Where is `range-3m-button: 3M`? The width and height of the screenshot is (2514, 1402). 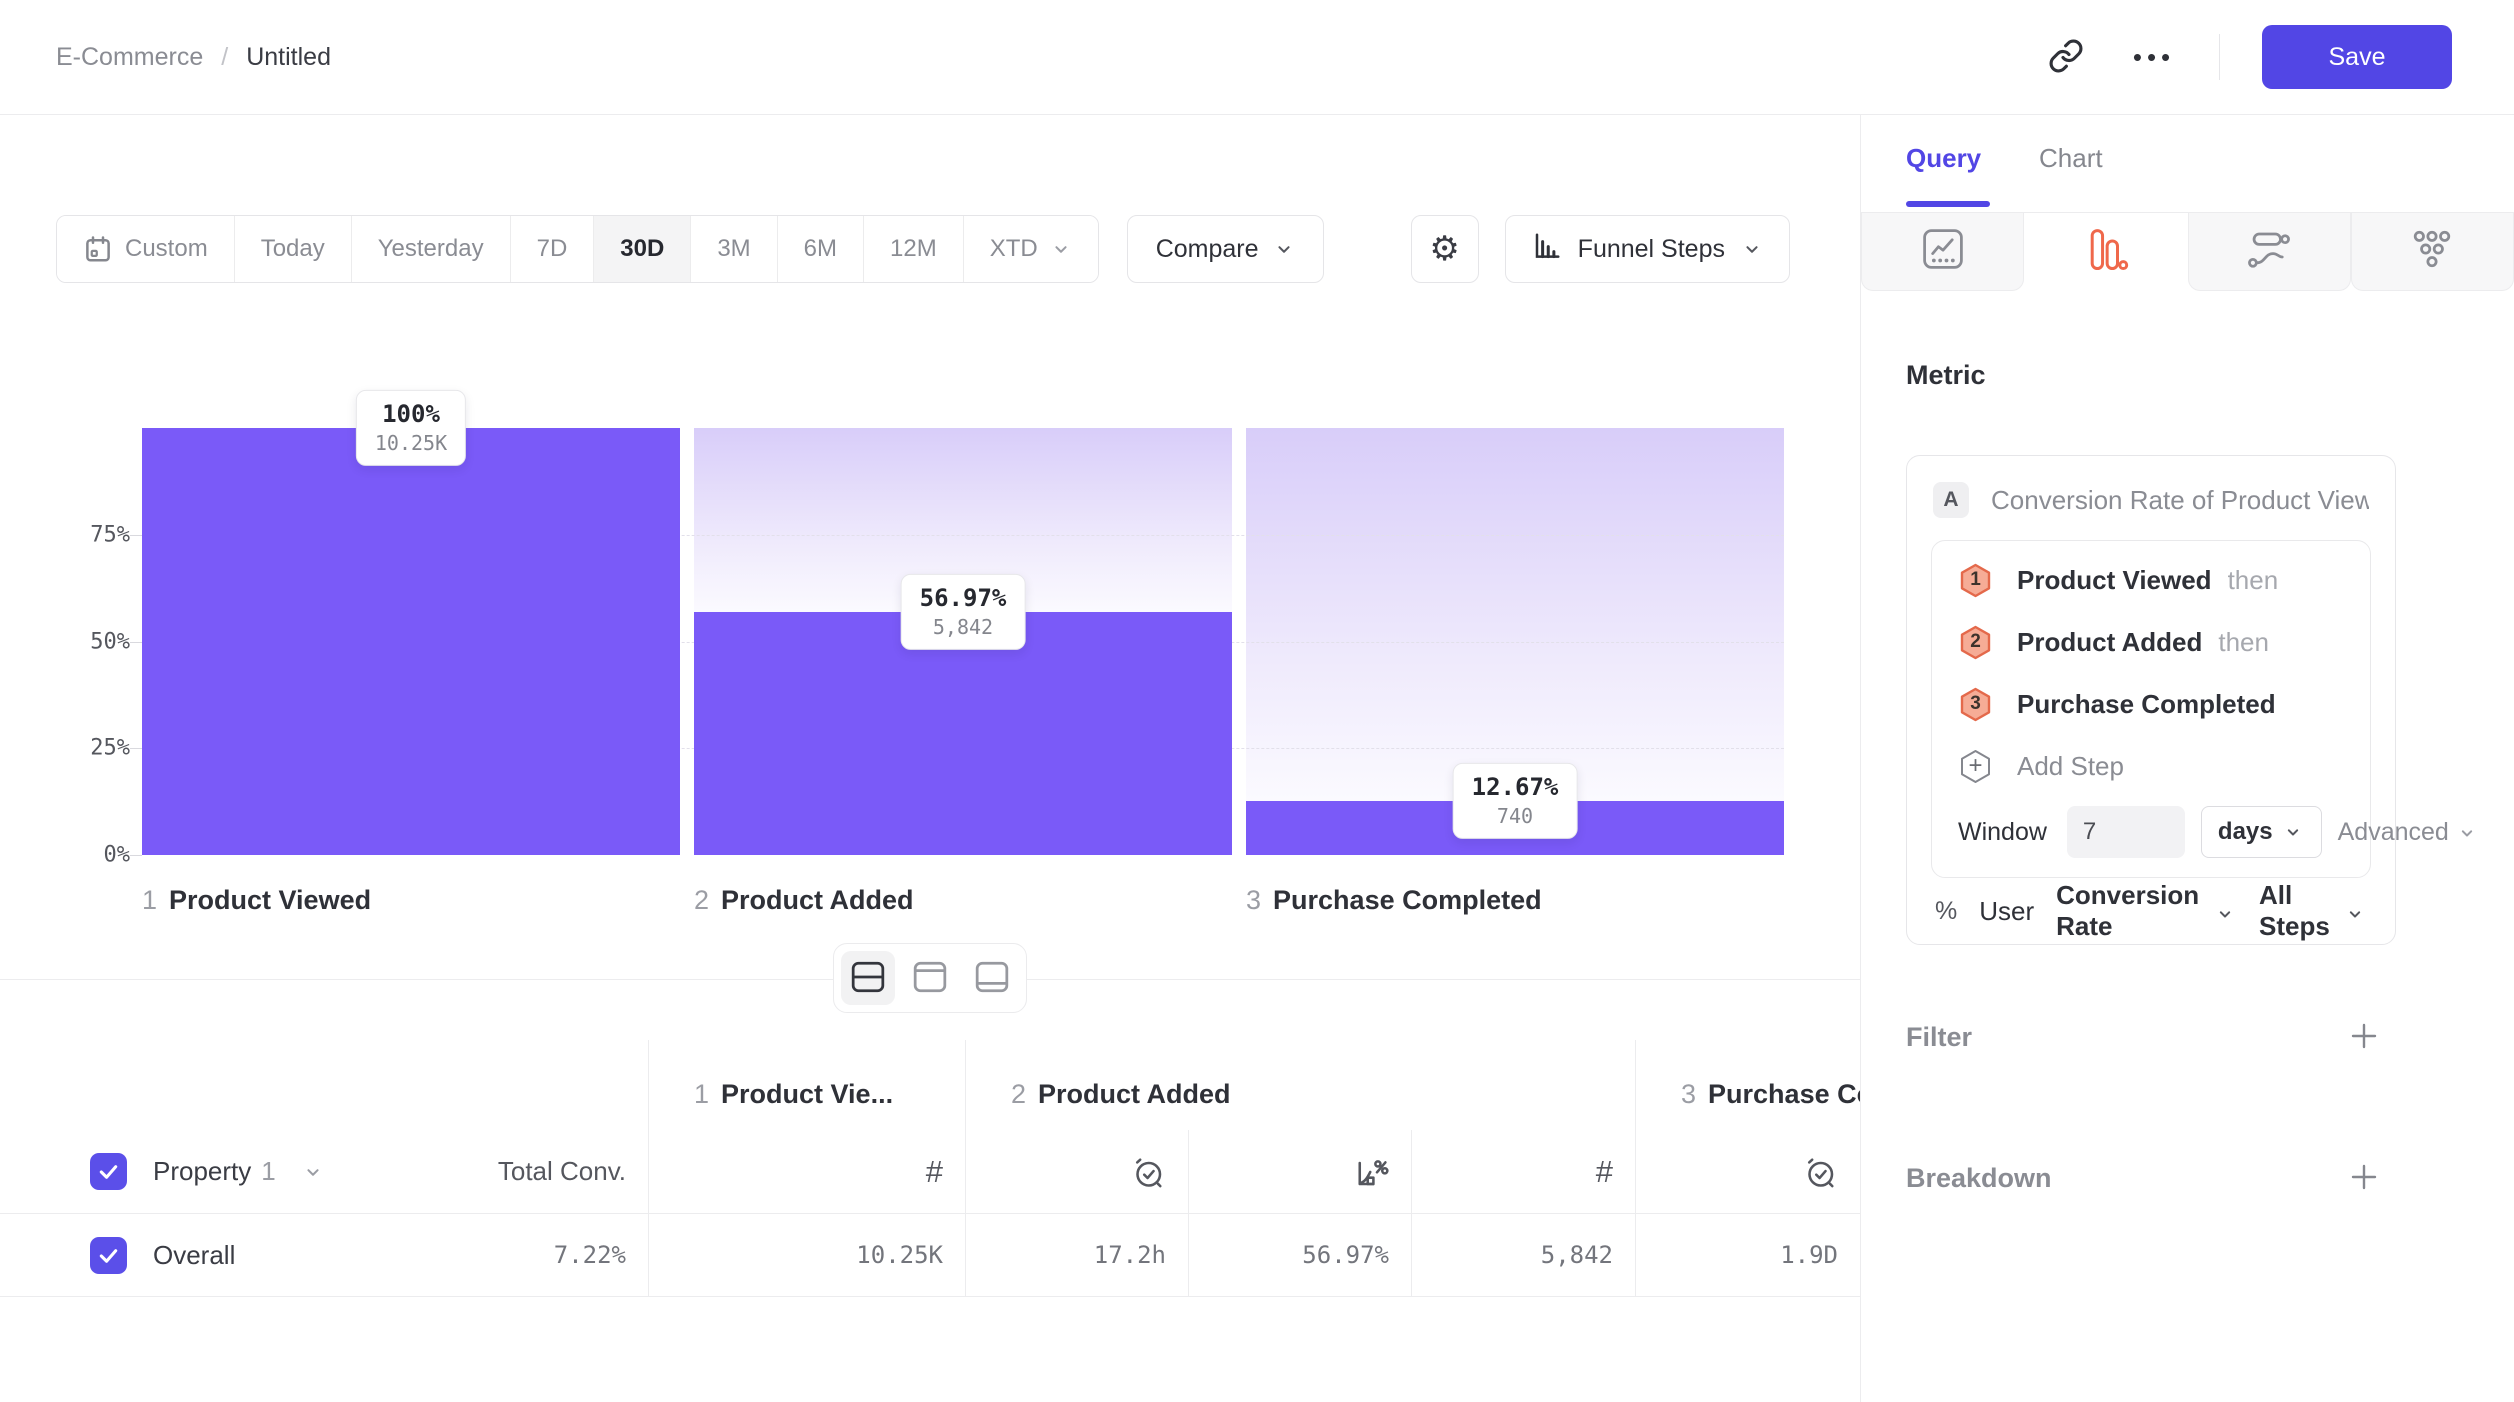
range-3m-button: 3M is located at coordinates (733, 249).